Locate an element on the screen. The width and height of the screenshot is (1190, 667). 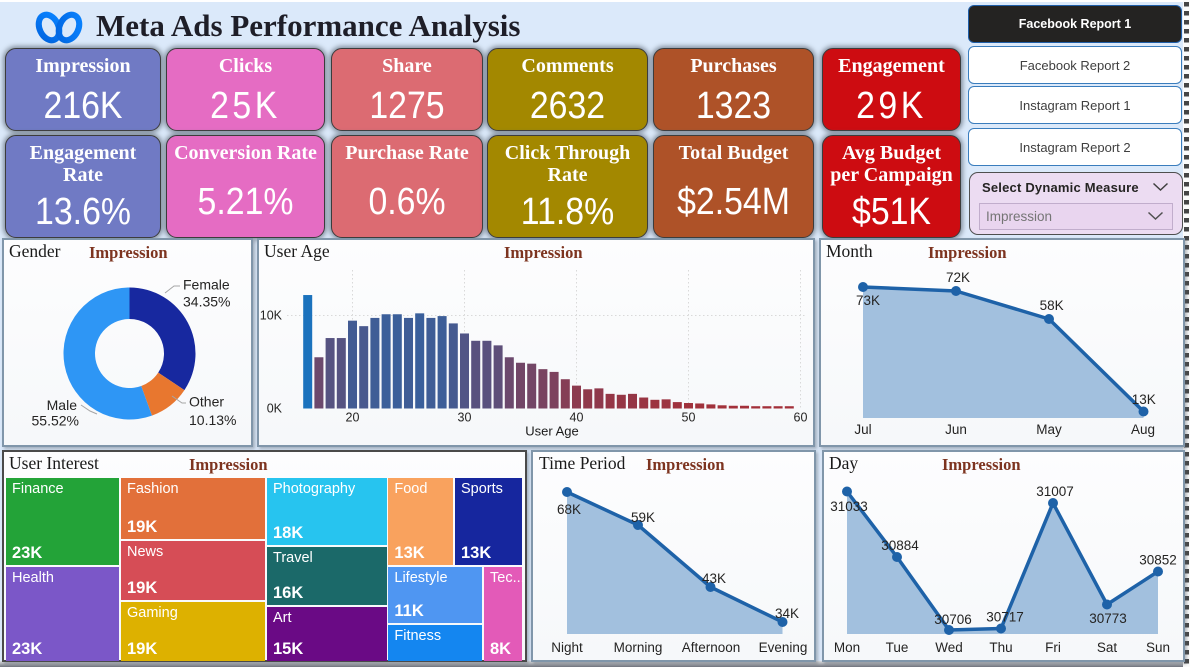
svg-text: Aug is located at coordinates (1143, 429).